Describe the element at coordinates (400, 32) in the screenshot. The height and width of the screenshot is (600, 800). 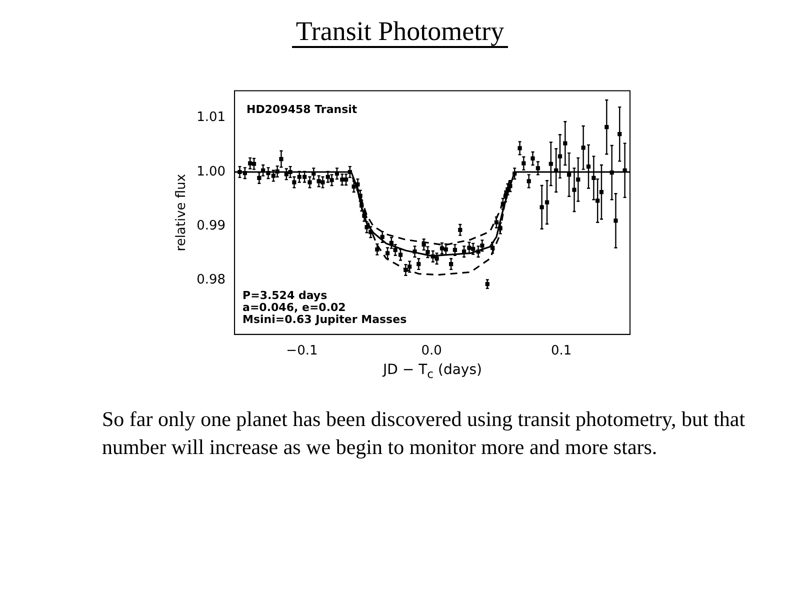
I see `chart-title: Transit Photometry` at that location.